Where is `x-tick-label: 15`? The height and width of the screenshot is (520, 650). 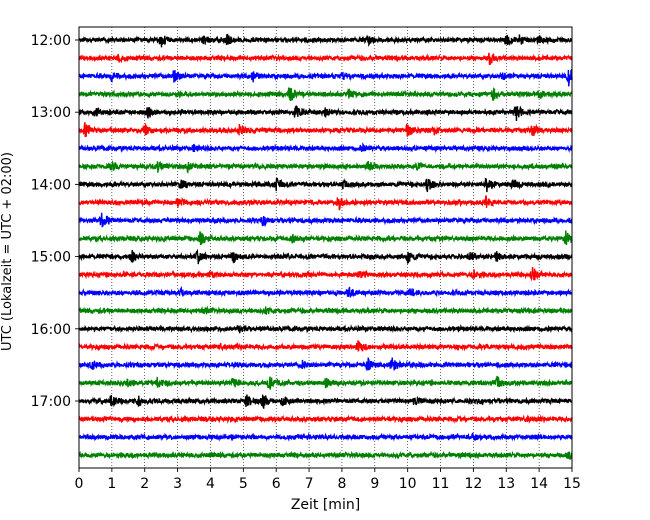 x-tick-label: 15 is located at coordinates (572, 484).